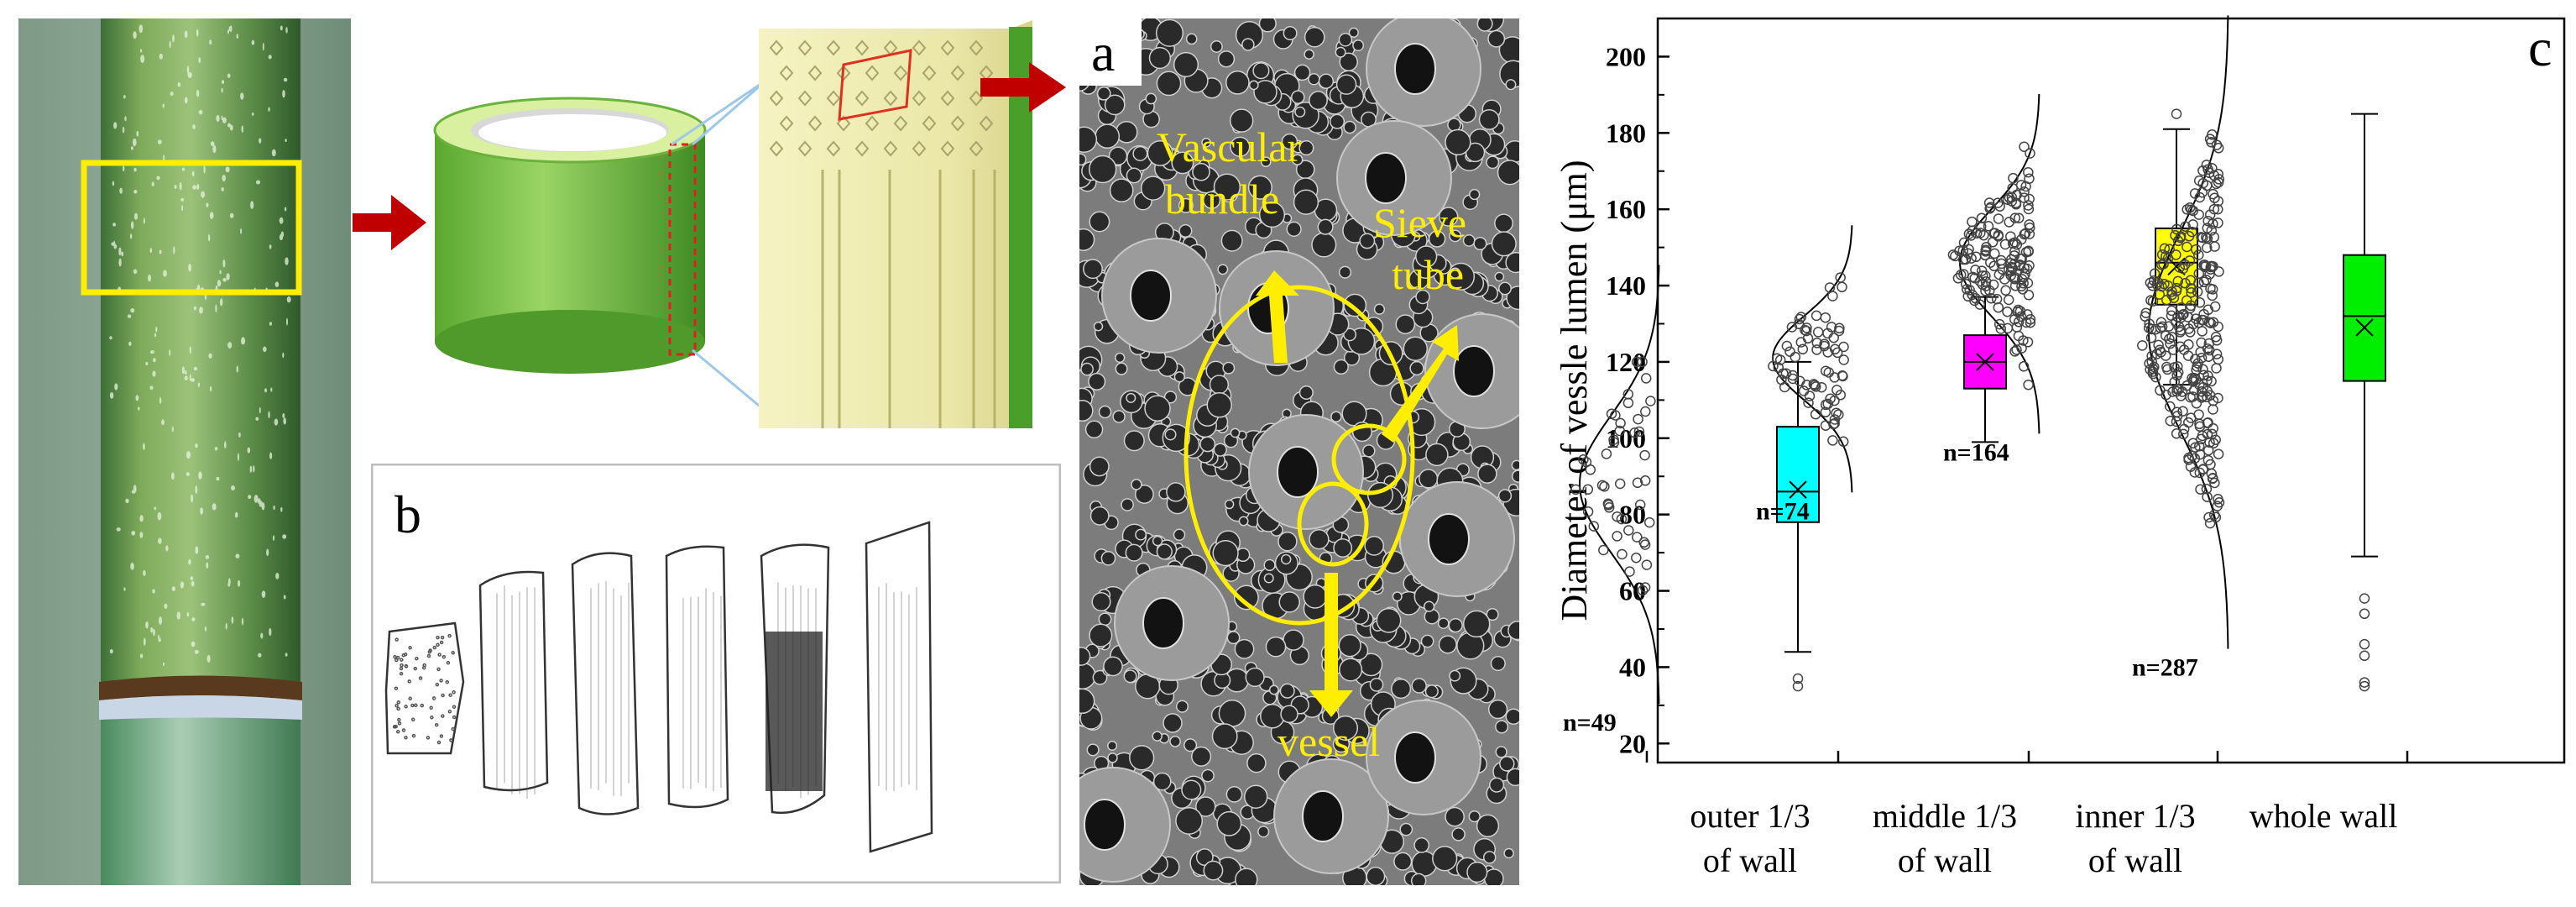 The width and height of the screenshot is (2576, 907). What do you see at coordinates (2323, 816) in the screenshot?
I see `x-category-label: whole wall` at bounding box center [2323, 816].